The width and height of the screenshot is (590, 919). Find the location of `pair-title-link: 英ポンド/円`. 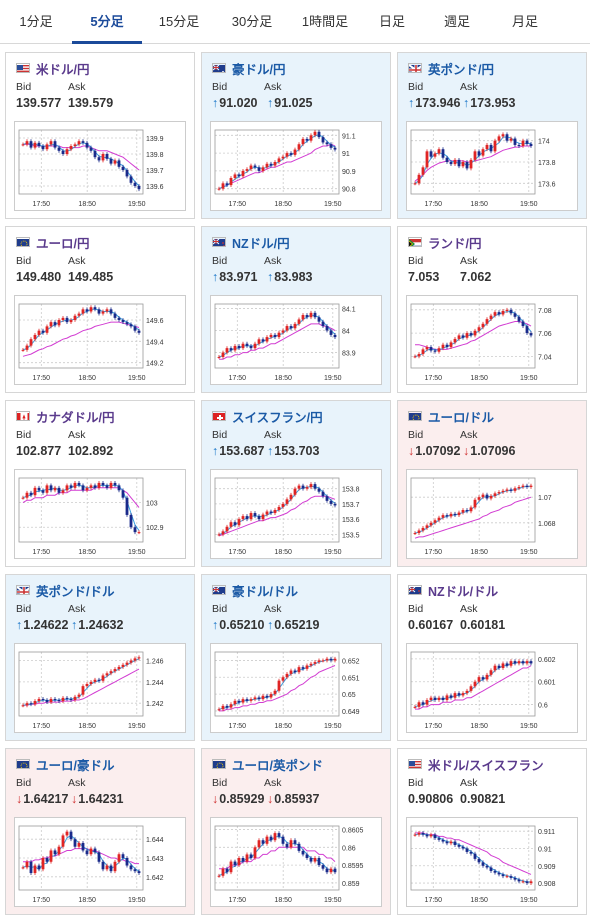

pair-title-link: 英ポンド/円 is located at coordinates (451, 68).